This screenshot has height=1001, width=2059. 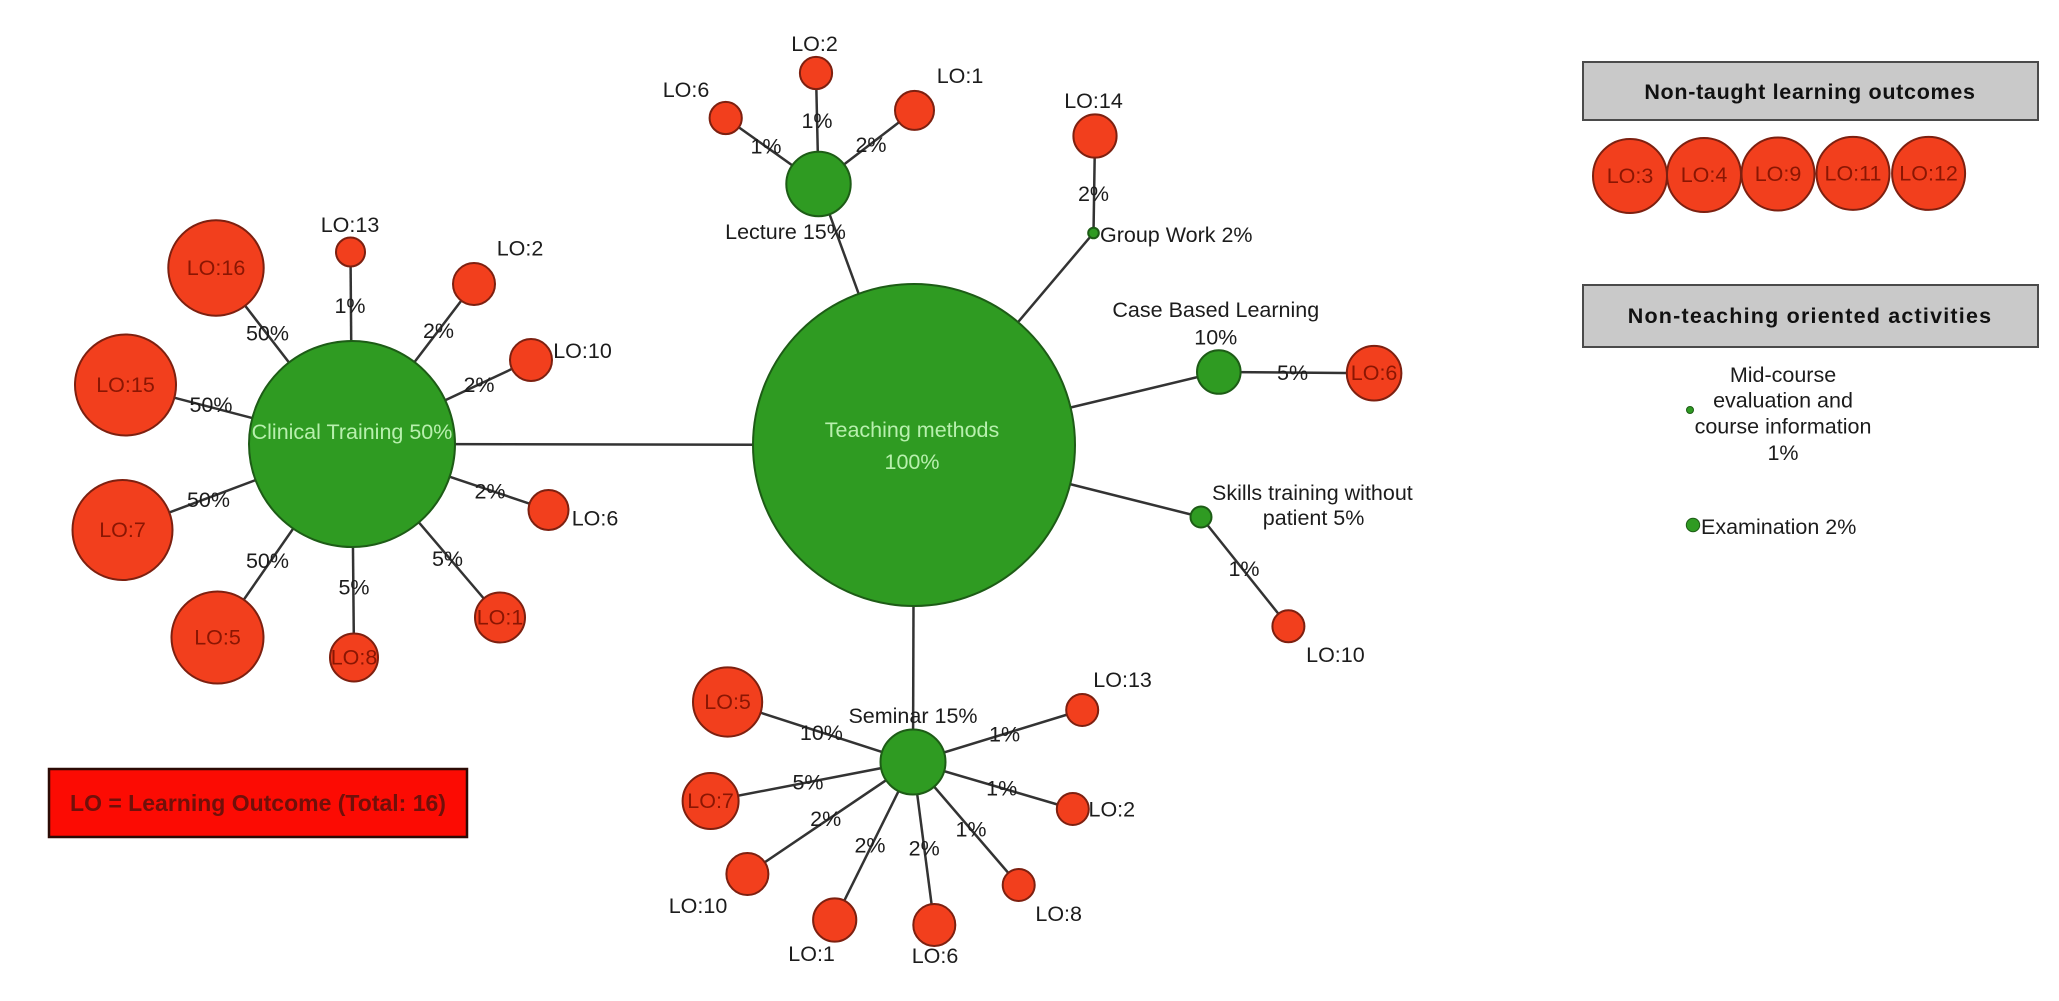 I want to click on svg-text: Lecture 15%, so click(x=785, y=232).